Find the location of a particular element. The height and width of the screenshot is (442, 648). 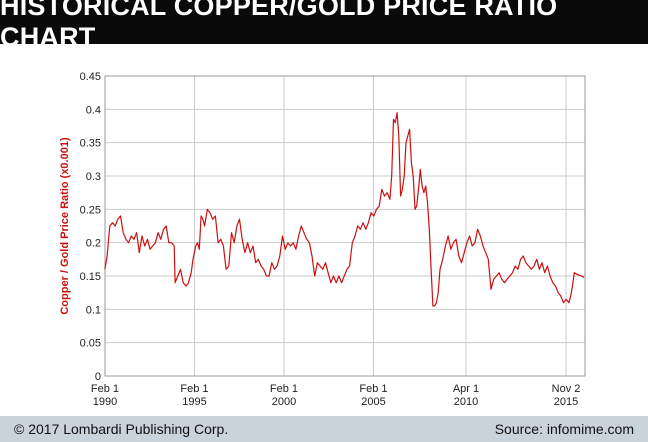

x-tick-label-line2: 2000 is located at coordinates (284, 402).